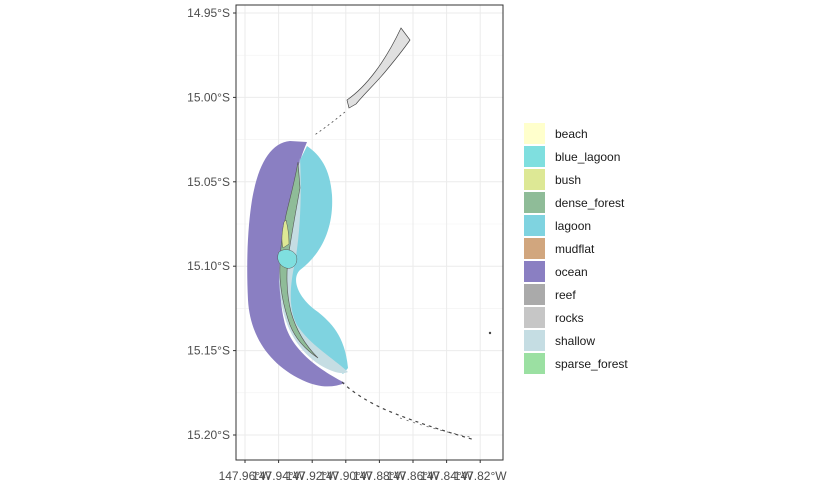 The image size is (825, 492). What do you see at coordinates (329, 124) in the screenshot?
I see `reef-chain-north` at bounding box center [329, 124].